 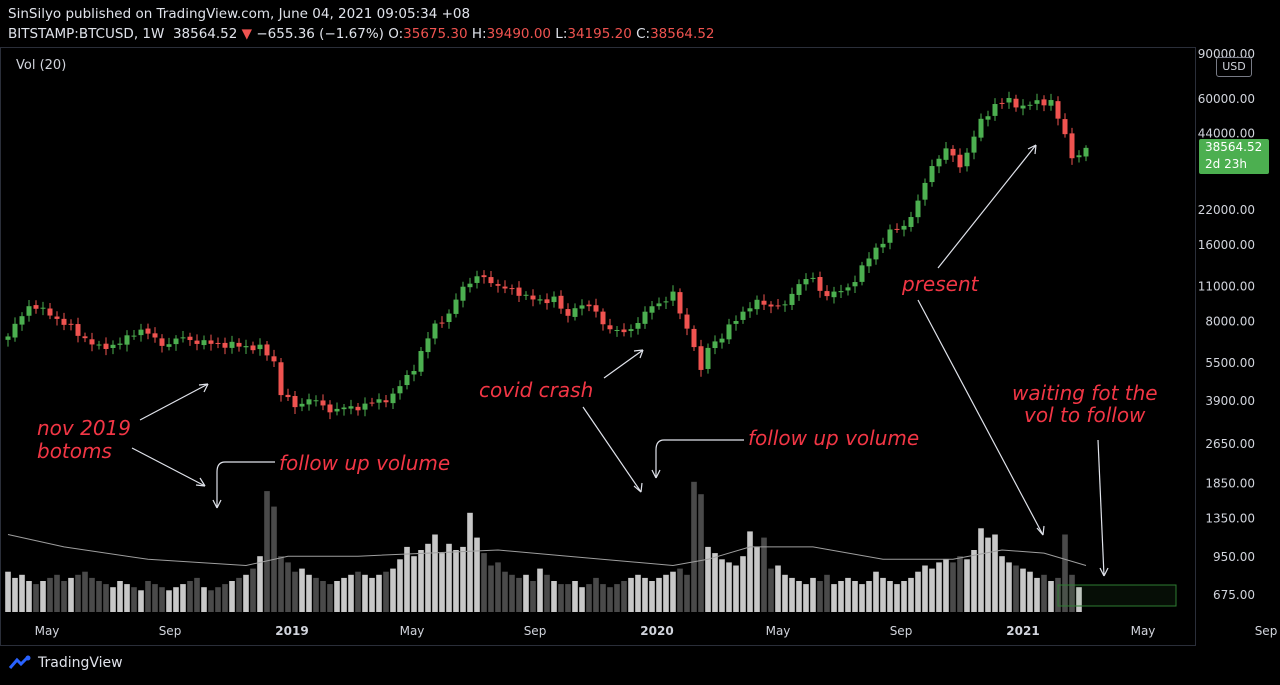 What do you see at coordinates (1117, 595) in the screenshot?
I see `waiting-volume-box` at bounding box center [1117, 595].